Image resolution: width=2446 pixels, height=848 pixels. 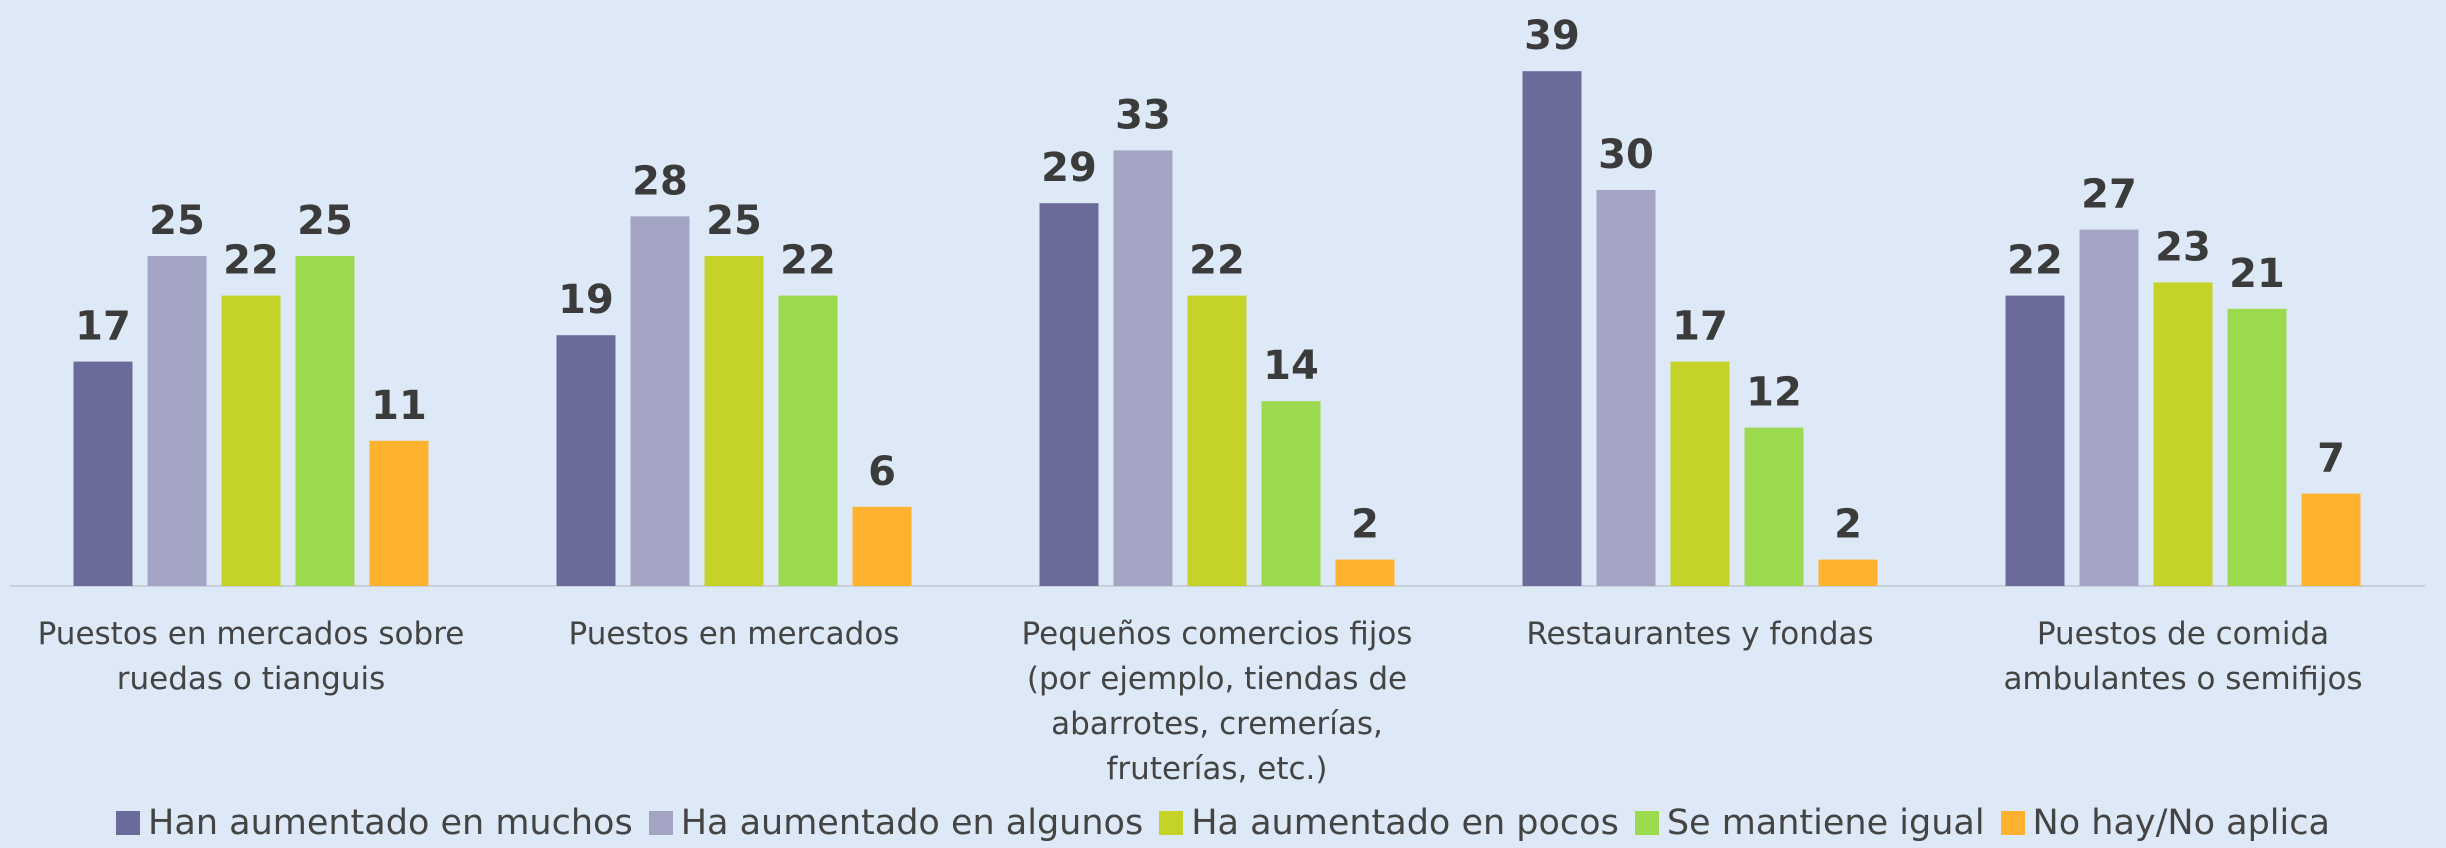 I want to click on value-label: 33, so click(x=1143, y=115).